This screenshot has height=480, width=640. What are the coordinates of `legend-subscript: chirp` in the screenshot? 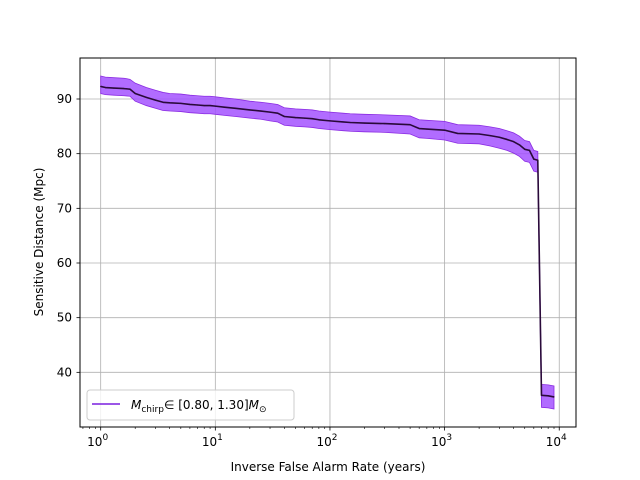 It's located at (152, 410).